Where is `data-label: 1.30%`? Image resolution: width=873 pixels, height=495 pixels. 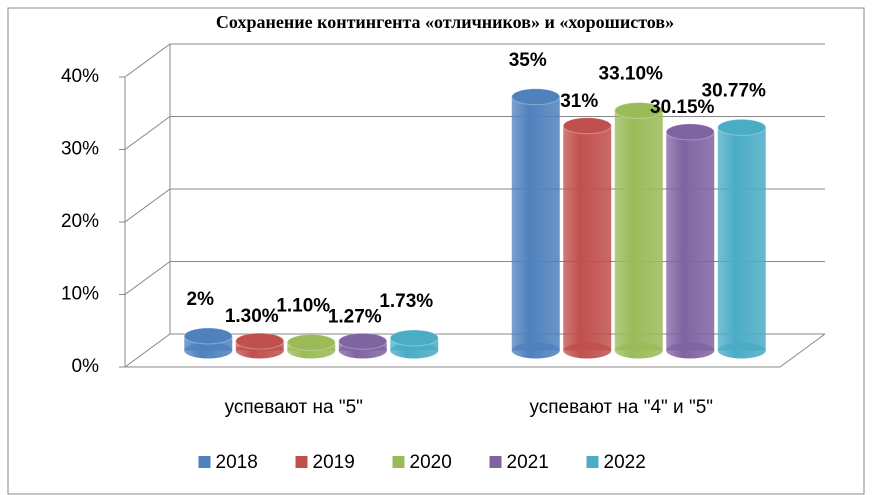 data-label: 1.30% is located at coordinates (252, 316).